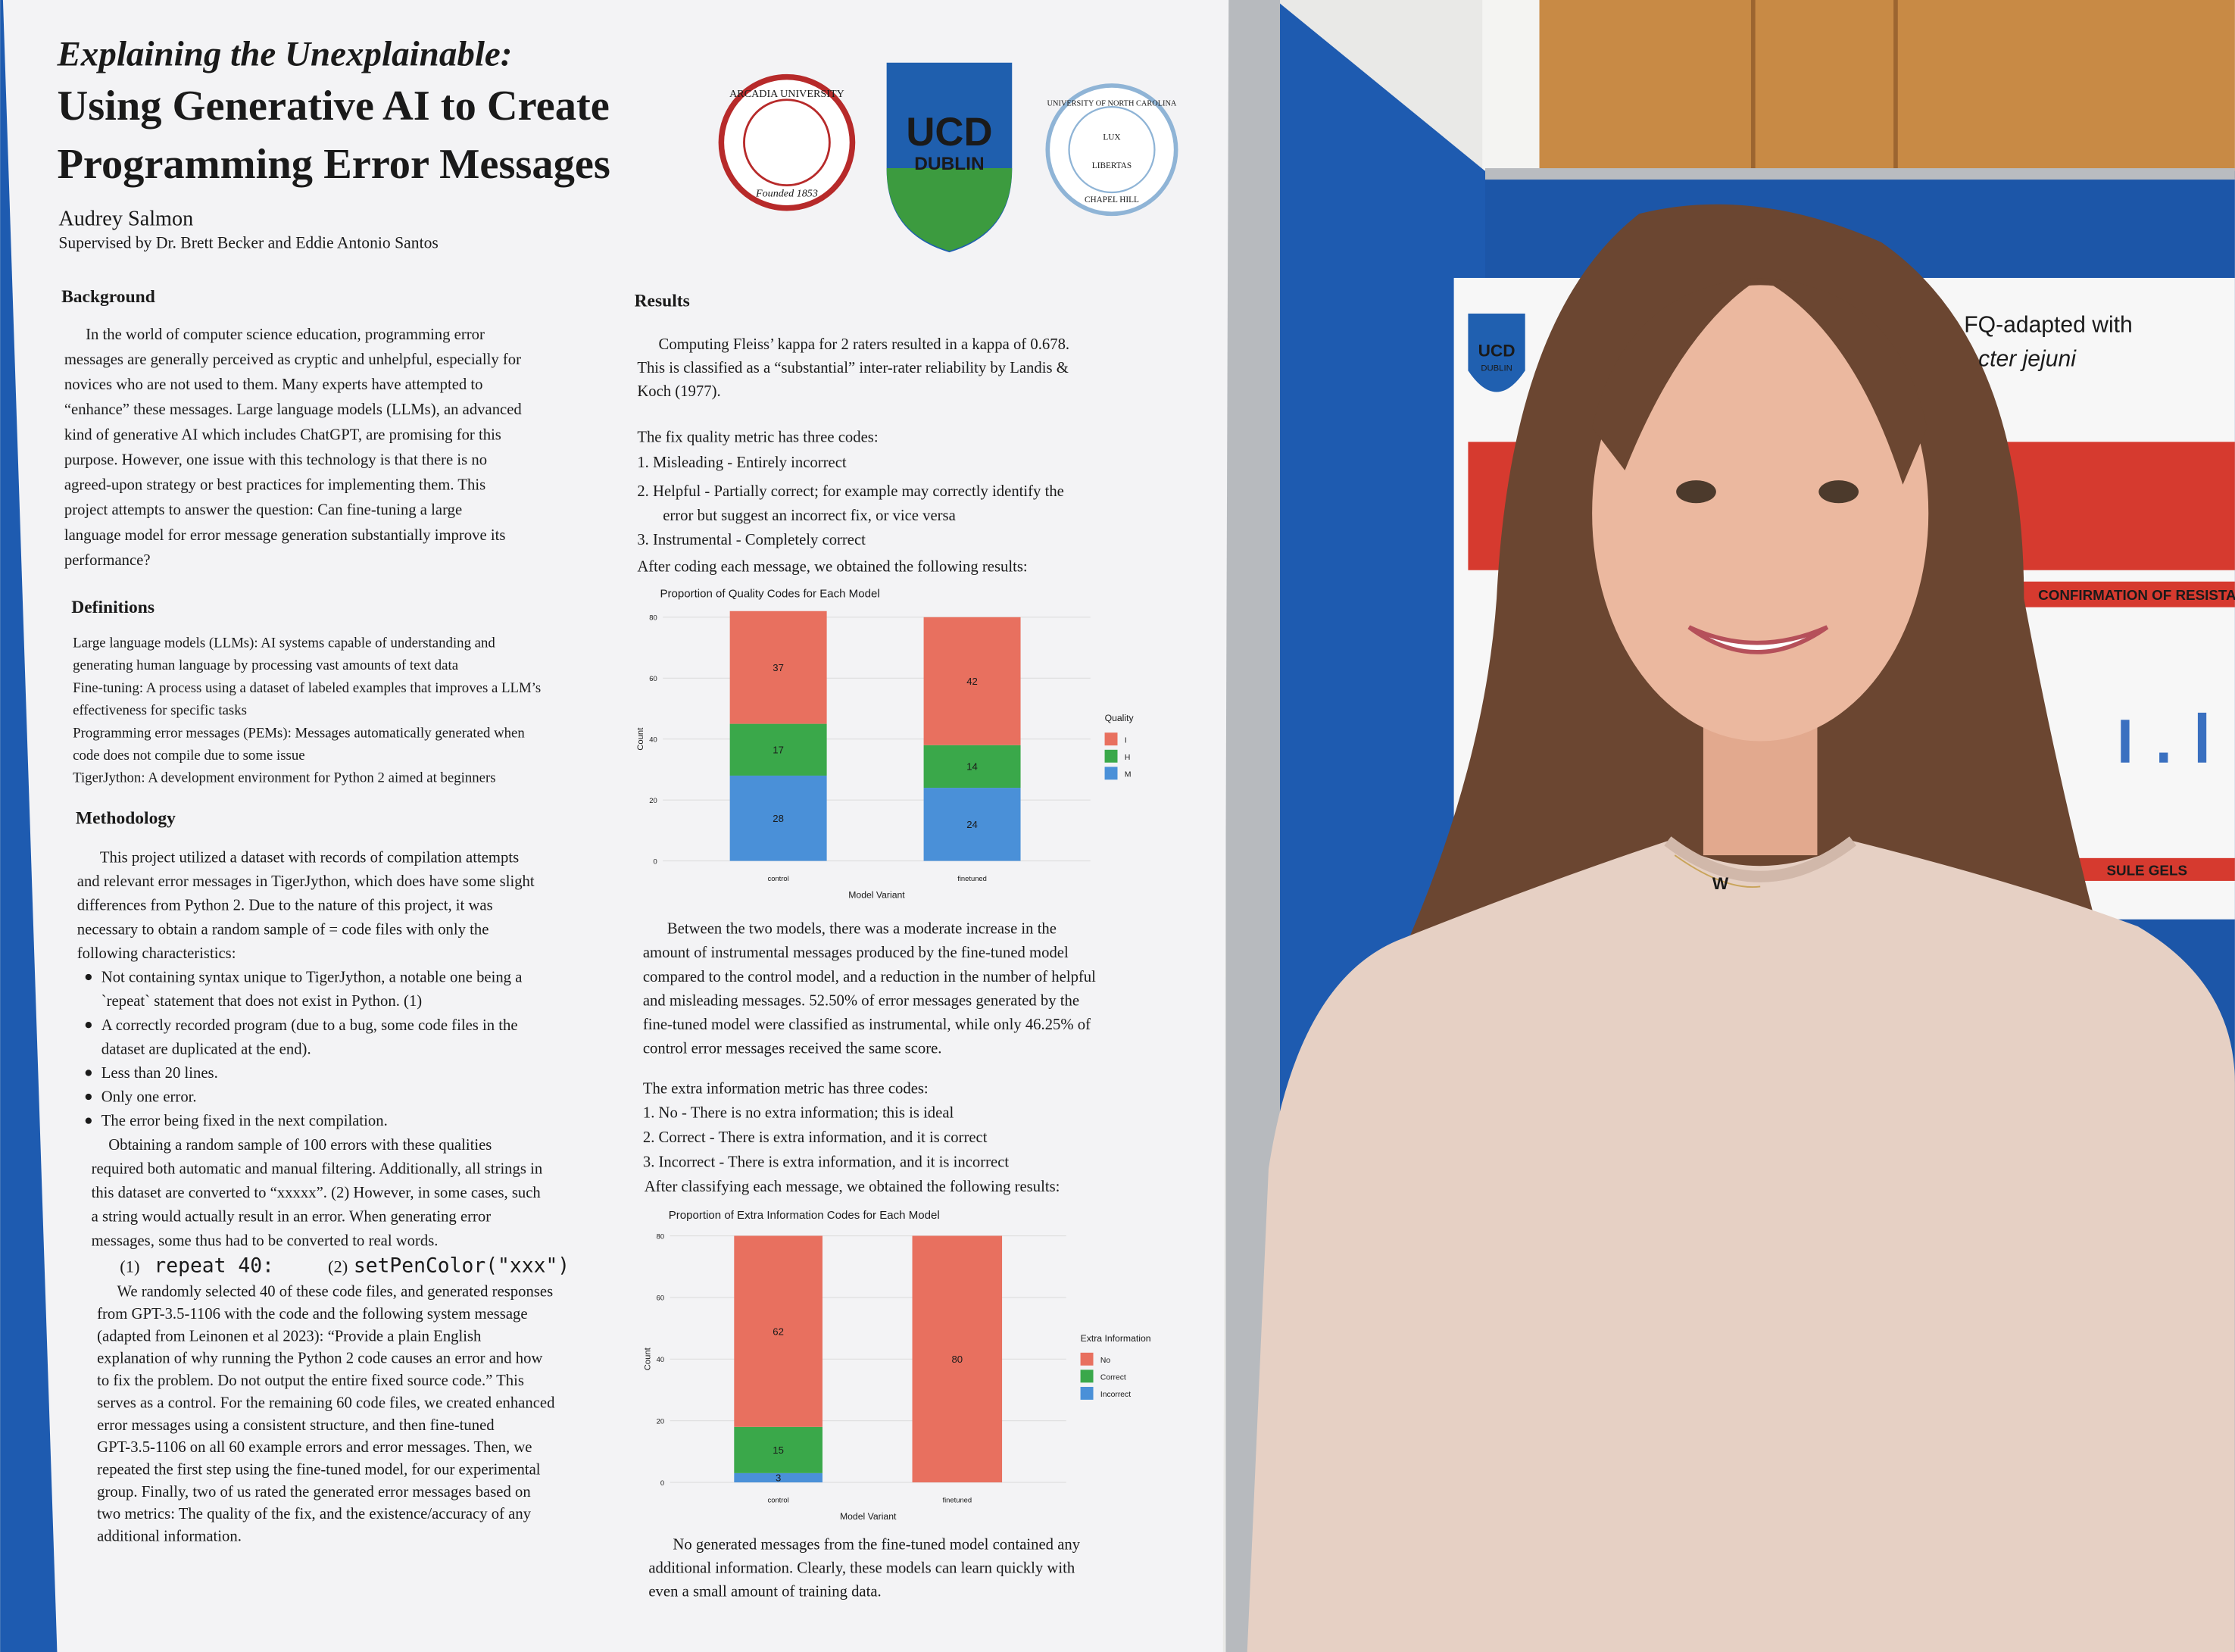 This screenshot has width=2235, height=1652. What do you see at coordinates (1115, 1395) in the screenshot?
I see `legend-label: Incorrect` at bounding box center [1115, 1395].